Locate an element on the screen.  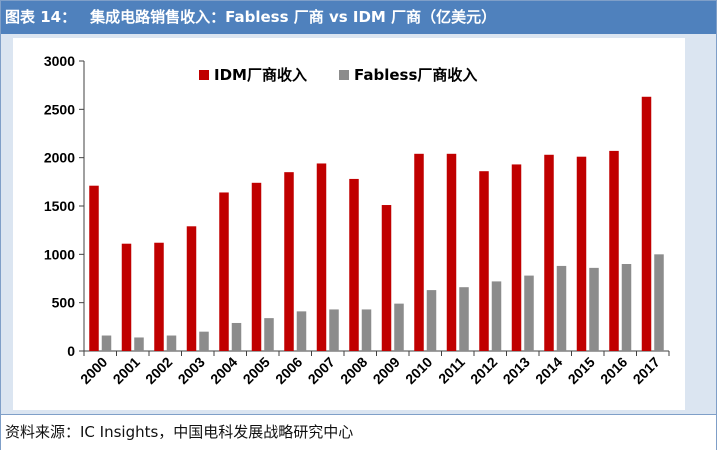
y-tick-label: 2000 is located at coordinates (59, 158).